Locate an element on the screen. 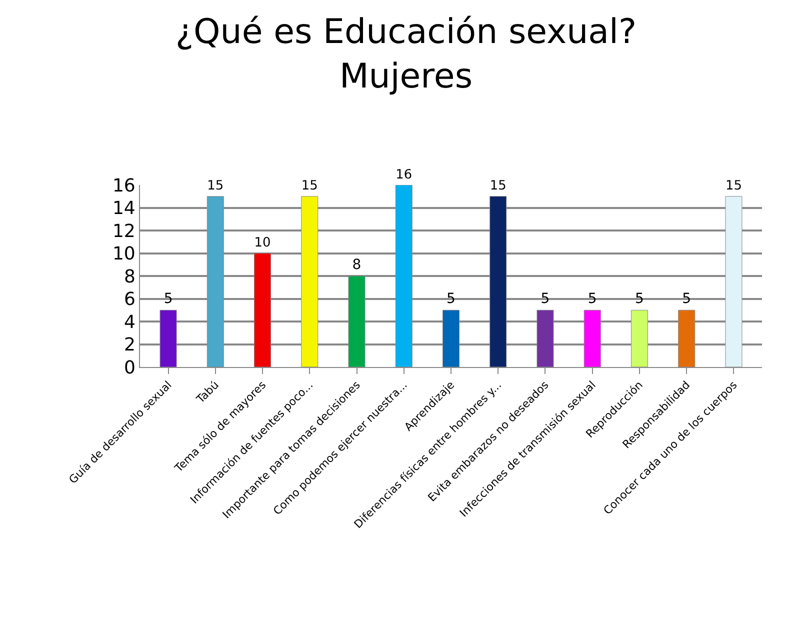 This screenshot has width=812, height=617. y-tick-label: 12 is located at coordinates (124, 231).